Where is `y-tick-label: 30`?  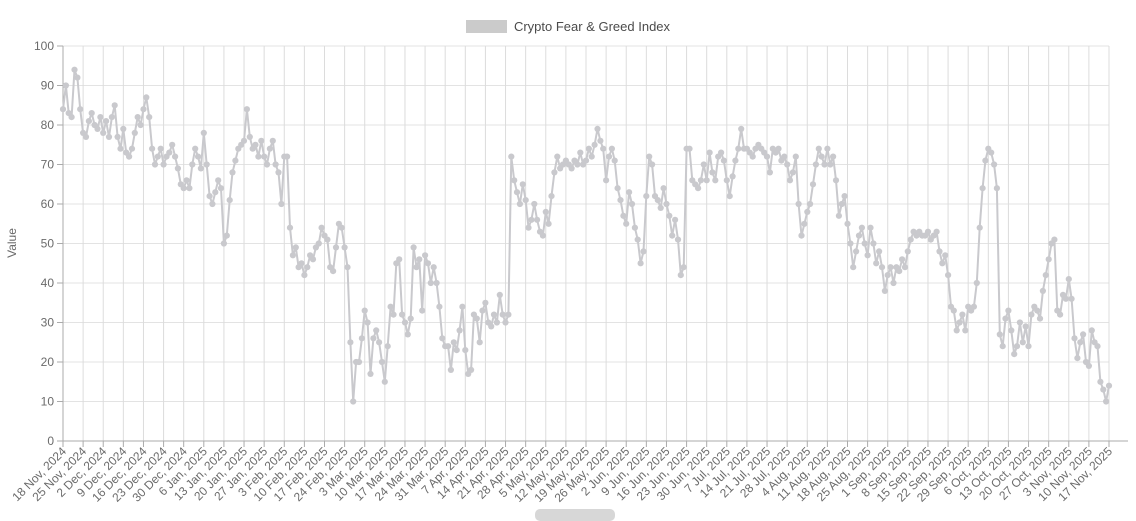 y-tick-label: 30 is located at coordinates (48, 323).